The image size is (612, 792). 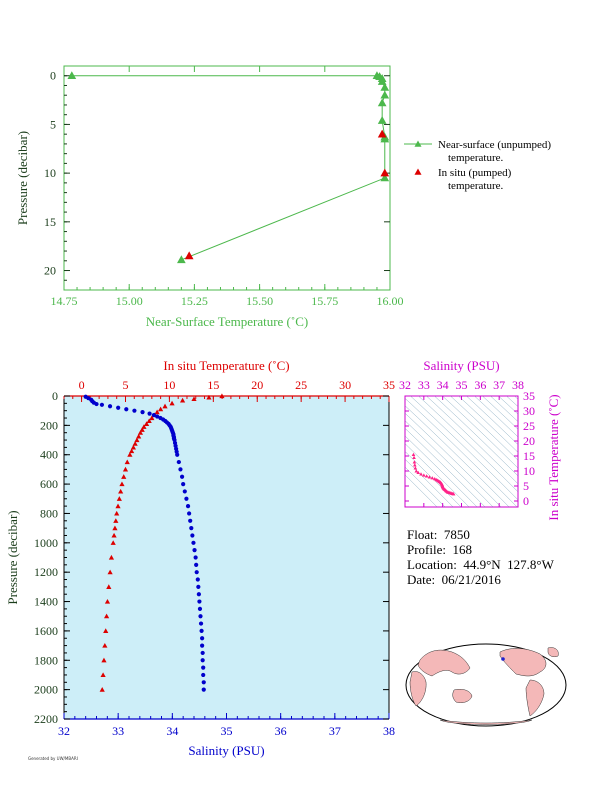 What do you see at coordinates (194, 301) in the screenshot?
I see `x-tick-label: 15.25` at bounding box center [194, 301].